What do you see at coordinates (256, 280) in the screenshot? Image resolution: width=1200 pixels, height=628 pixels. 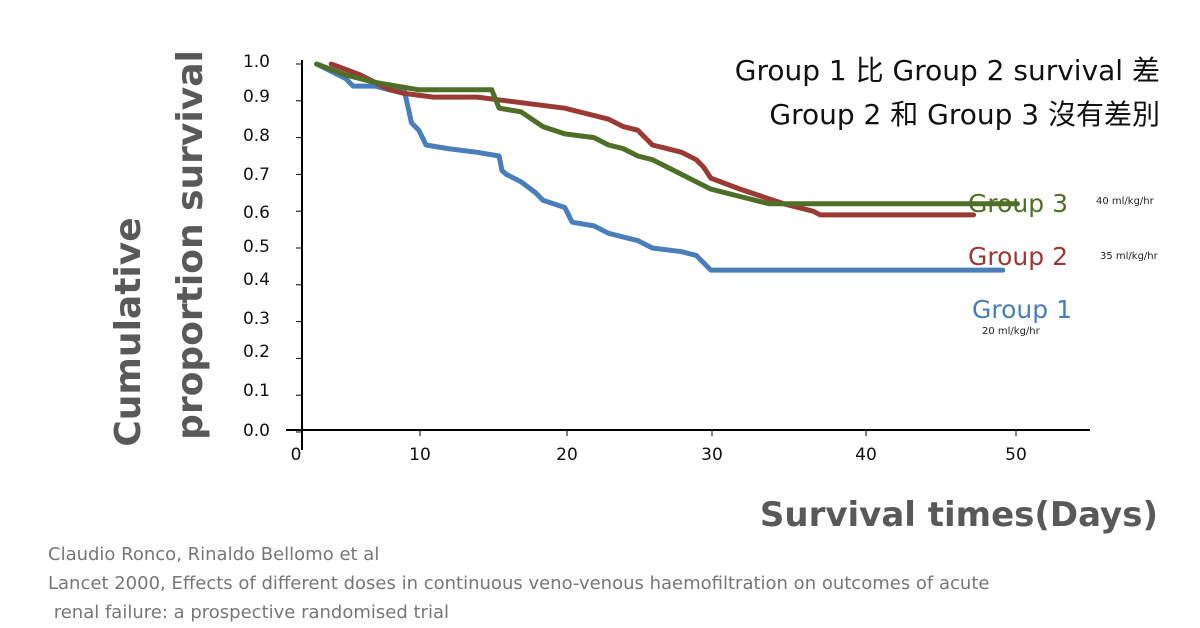 I see `y-tick-label: 0.4` at bounding box center [256, 280].